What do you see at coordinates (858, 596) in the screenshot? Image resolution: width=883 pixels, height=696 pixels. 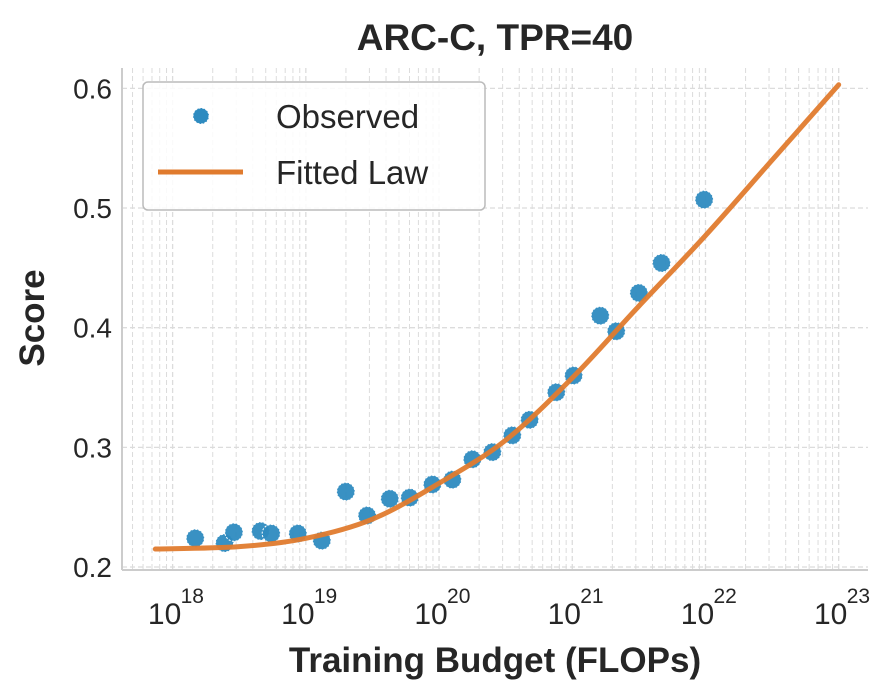 I see `x-tick-exponent: 23` at bounding box center [858, 596].